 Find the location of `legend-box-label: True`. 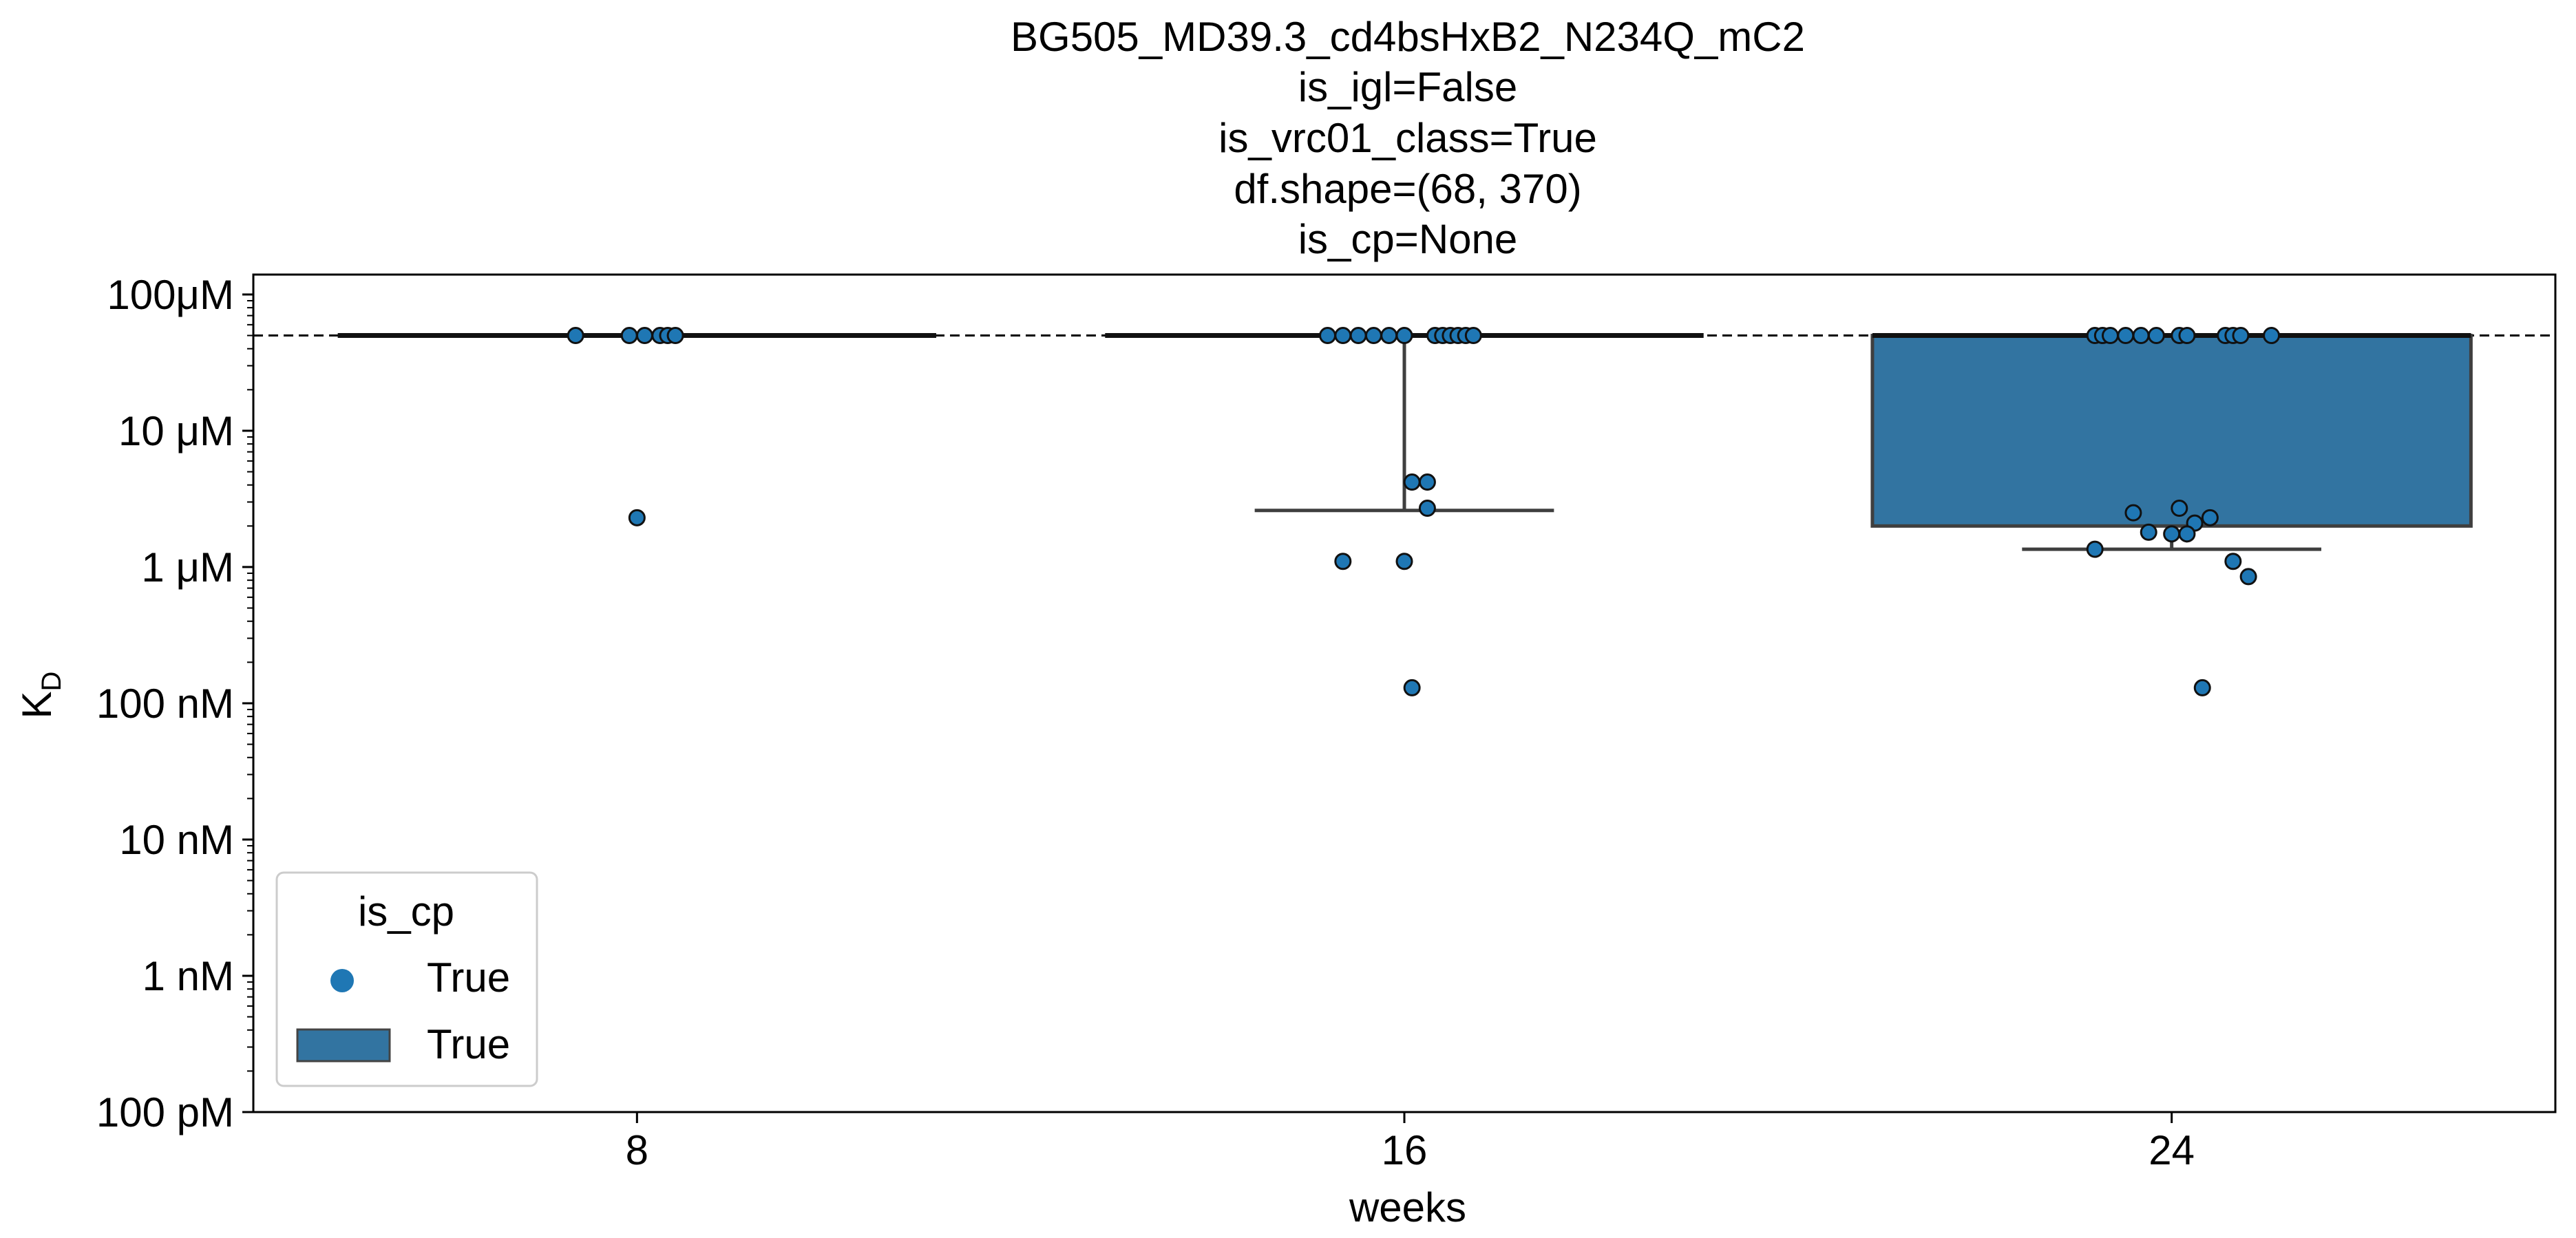

legend-box-label: True is located at coordinates (469, 1044).